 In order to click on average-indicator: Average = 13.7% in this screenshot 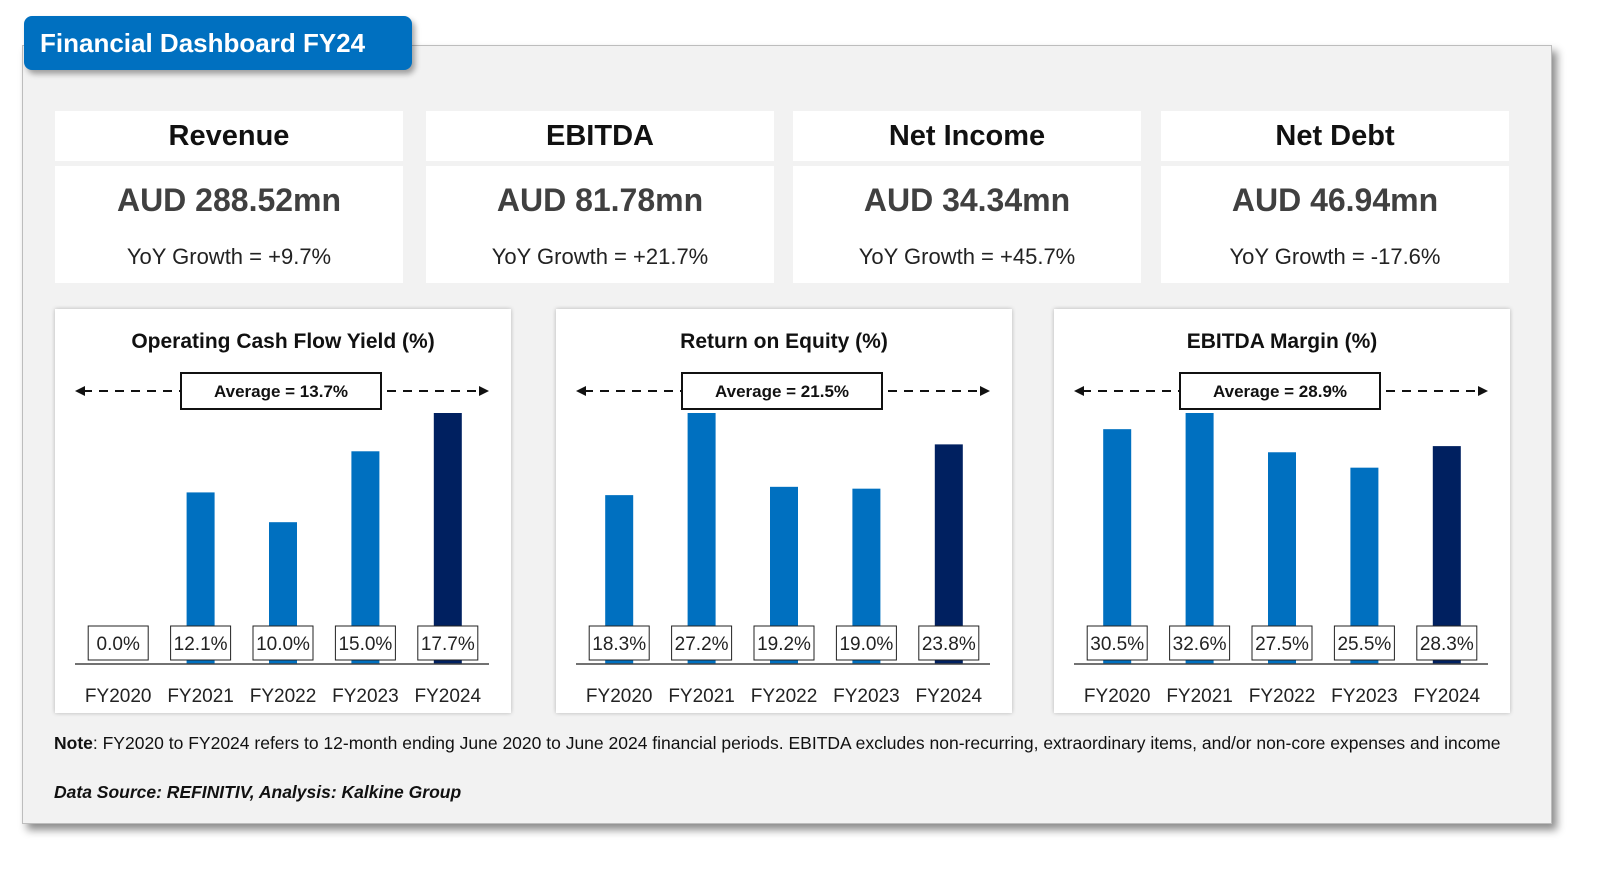, I will do `click(282, 391)`.